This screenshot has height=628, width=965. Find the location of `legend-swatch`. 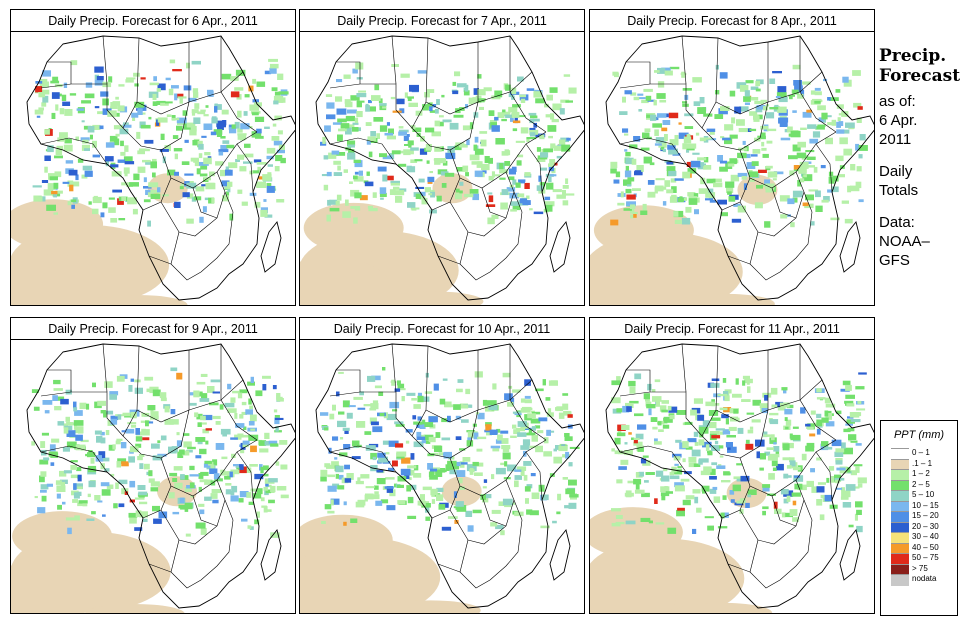

legend-swatch is located at coordinates (900, 580).